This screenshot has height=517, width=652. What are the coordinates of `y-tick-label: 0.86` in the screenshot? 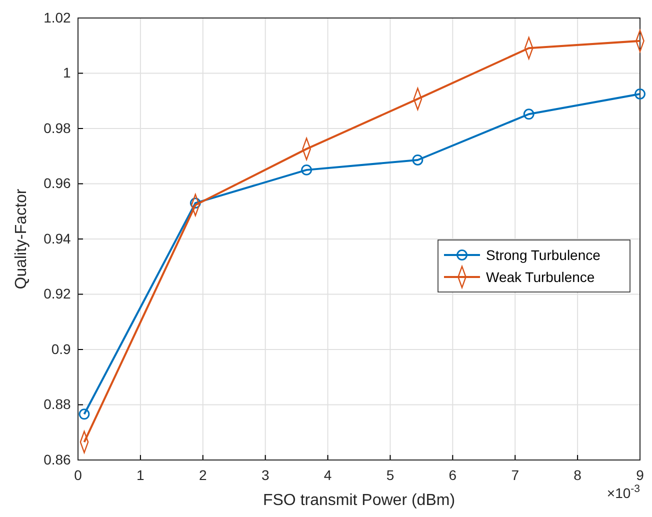 It's located at (58, 459).